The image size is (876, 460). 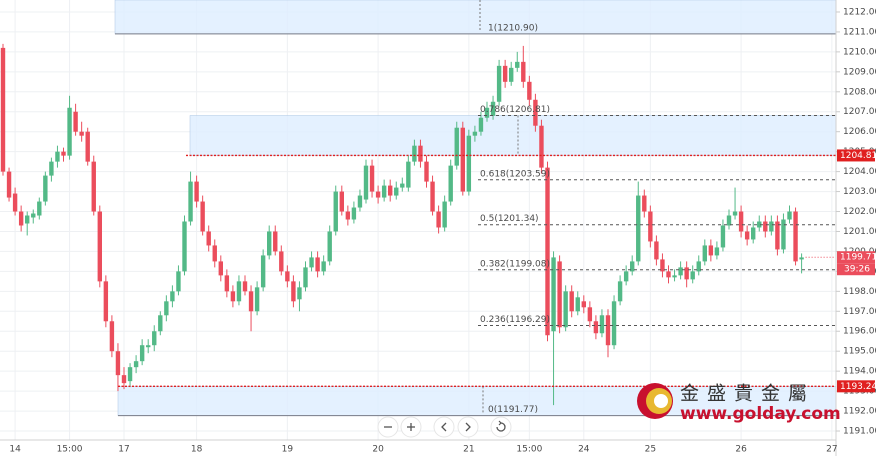 I want to click on fib-label: 0.382(1199.08), so click(x=515, y=264).